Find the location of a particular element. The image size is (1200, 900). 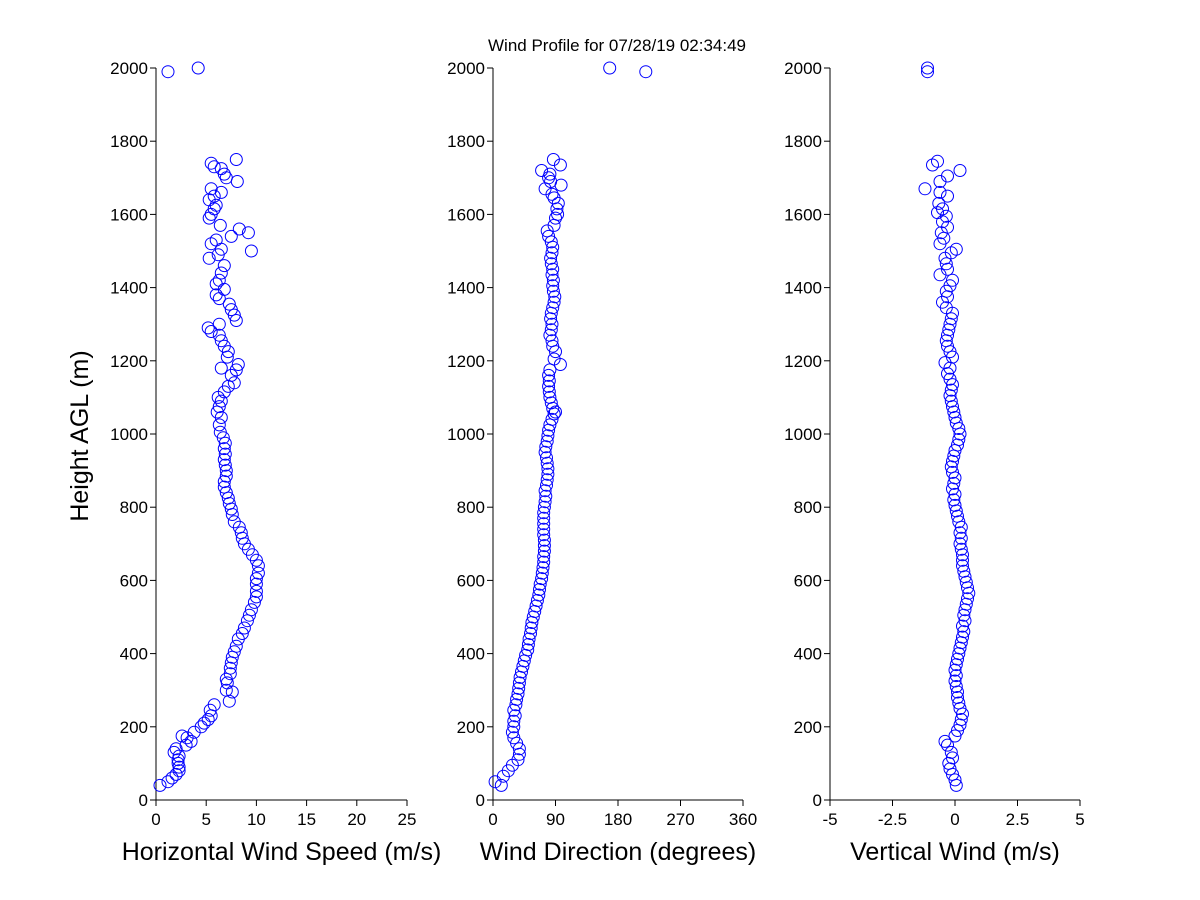

vertical-wind-y-tick-label: 600 is located at coordinates (808, 580).